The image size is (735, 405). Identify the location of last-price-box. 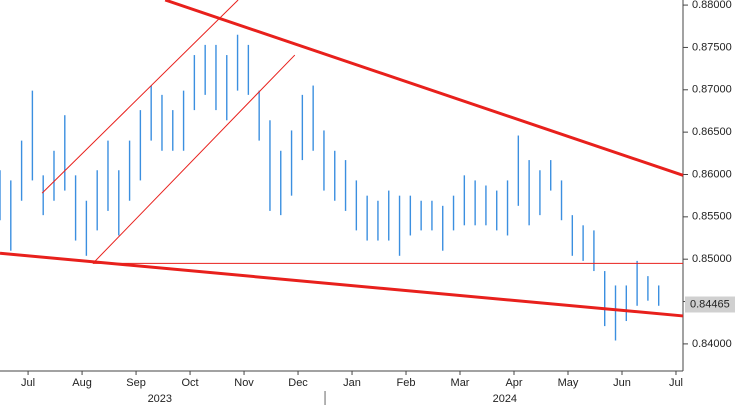
(710, 304).